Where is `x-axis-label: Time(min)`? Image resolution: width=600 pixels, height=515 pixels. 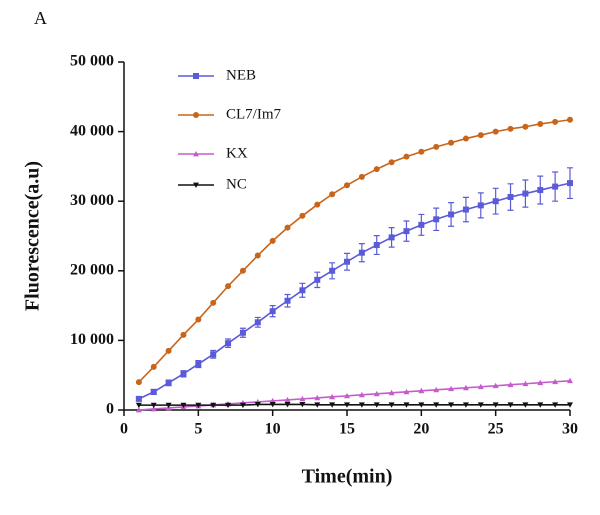 x-axis-label: Time(min) is located at coordinates (347, 477).